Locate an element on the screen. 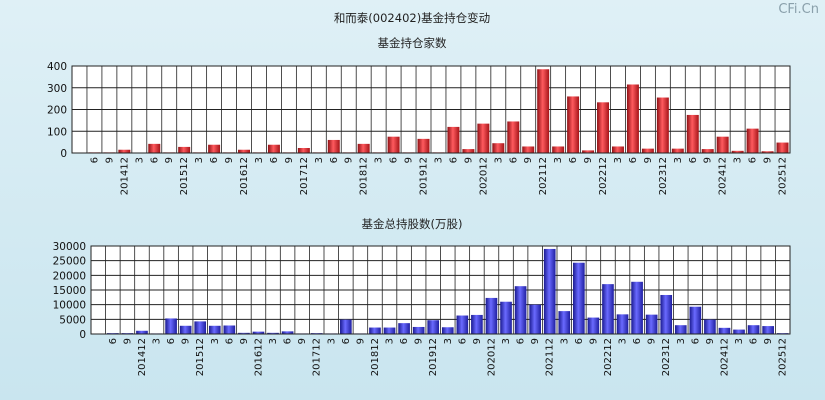 The image size is (825, 400). y-tick-label: 25000 is located at coordinates (69, 262).